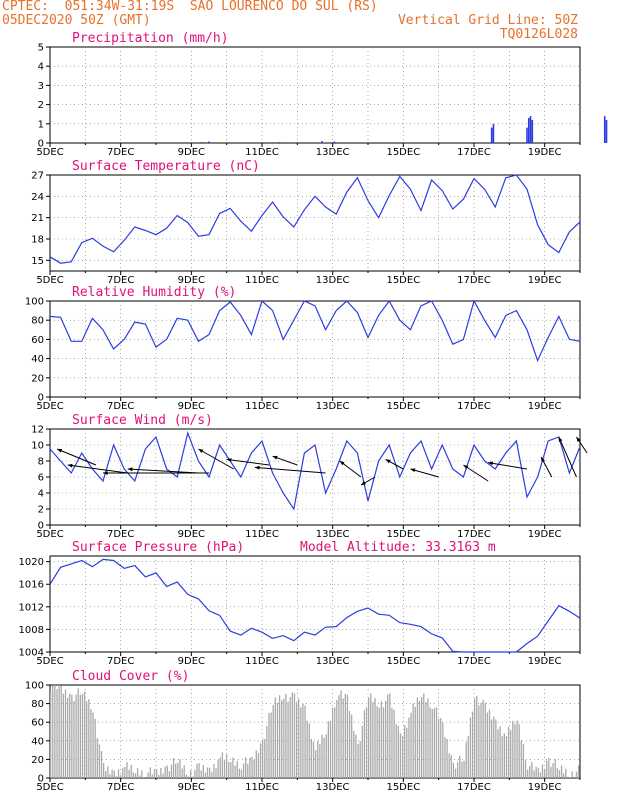 This screenshot has height=800, width=618. I want to click on pressure-xtick-label: 15DEC, so click(403, 661).